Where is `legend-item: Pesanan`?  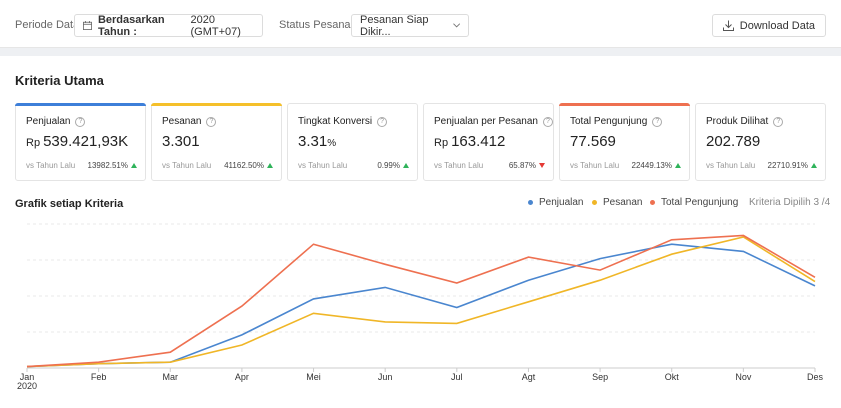
legend-item: Pesanan is located at coordinates (617, 202).